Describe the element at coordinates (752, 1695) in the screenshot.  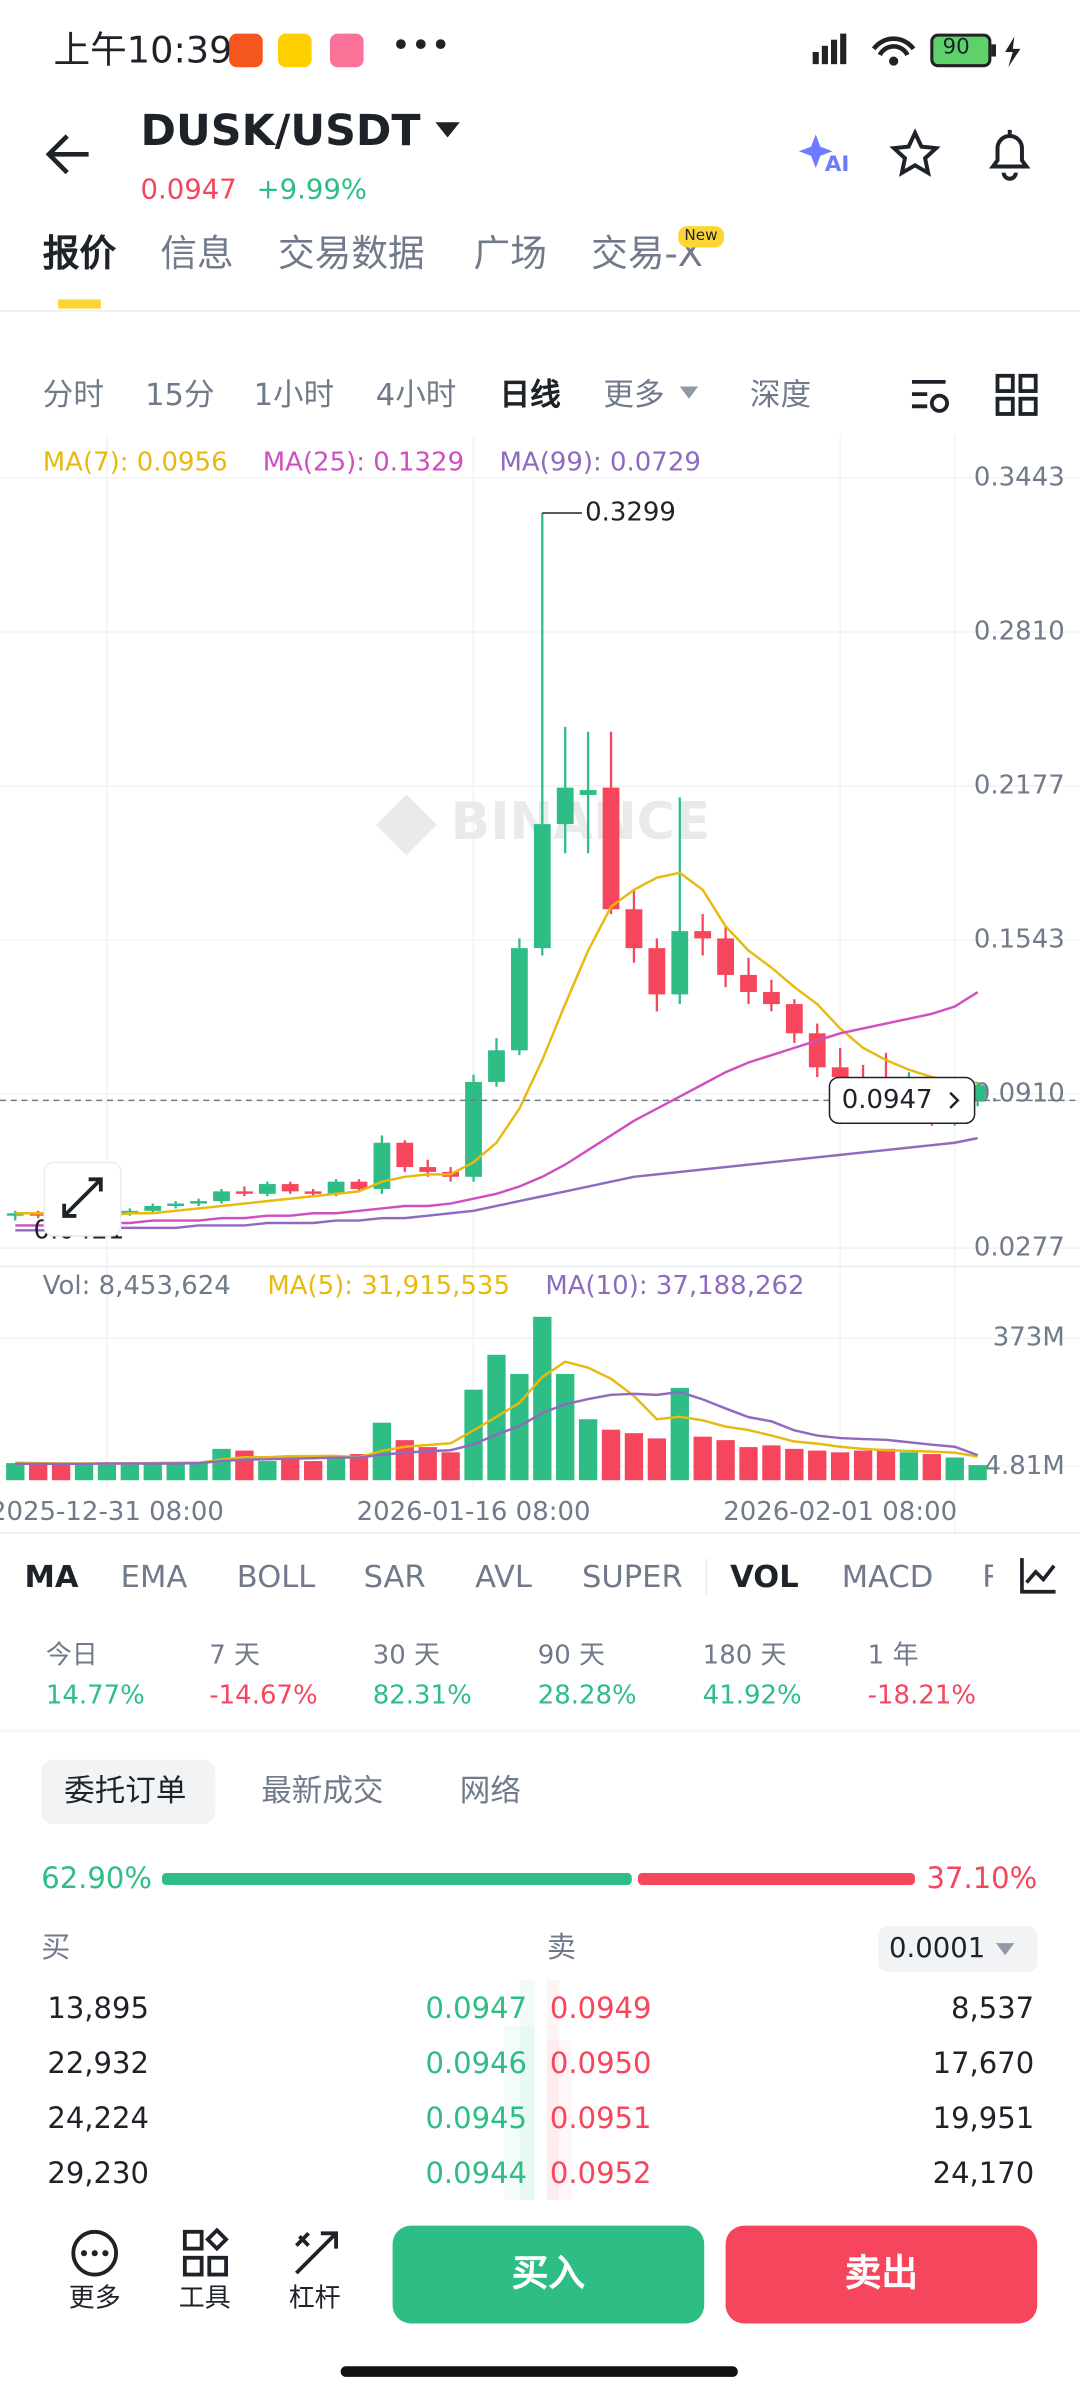
I see `period-value: 41.92%` at that location.